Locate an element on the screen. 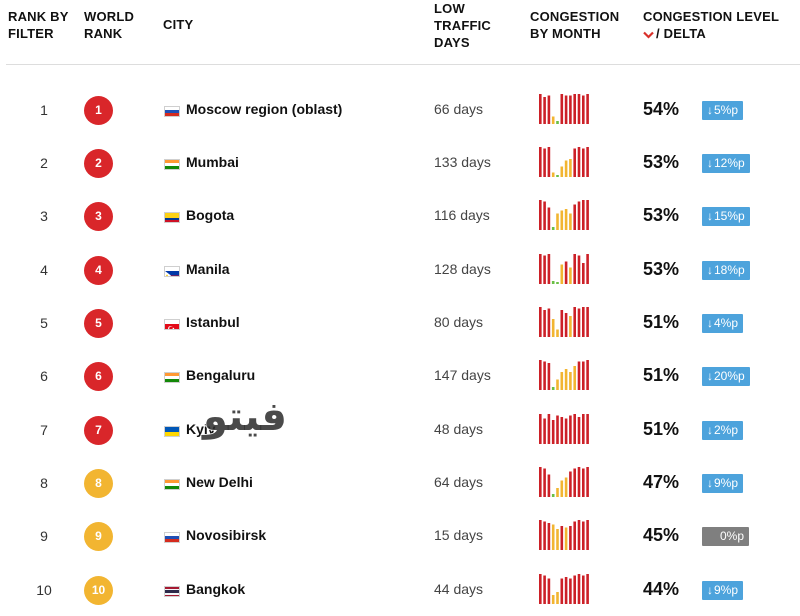 This screenshot has width=800, height=616. chevron-down-icon is located at coordinates (648, 35).